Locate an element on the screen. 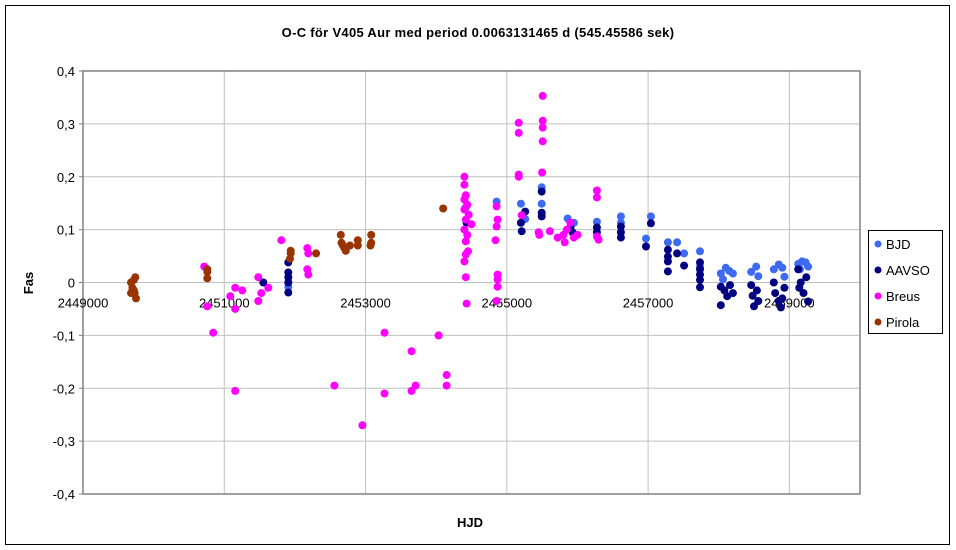  y-tick-label: -0,3 is located at coordinates (64, 441).